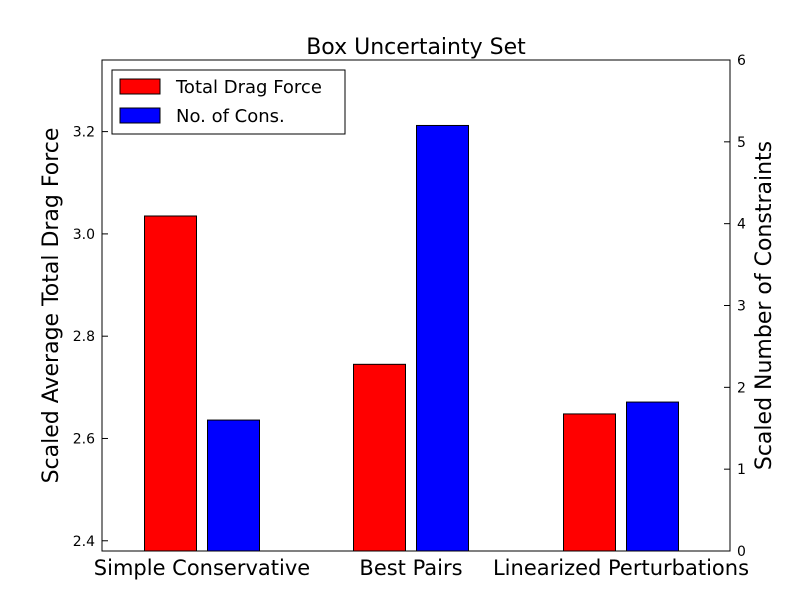  Describe the element at coordinates (764, 305) in the screenshot. I see `right-axis-title: Scaled Number of Constraints` at that location.